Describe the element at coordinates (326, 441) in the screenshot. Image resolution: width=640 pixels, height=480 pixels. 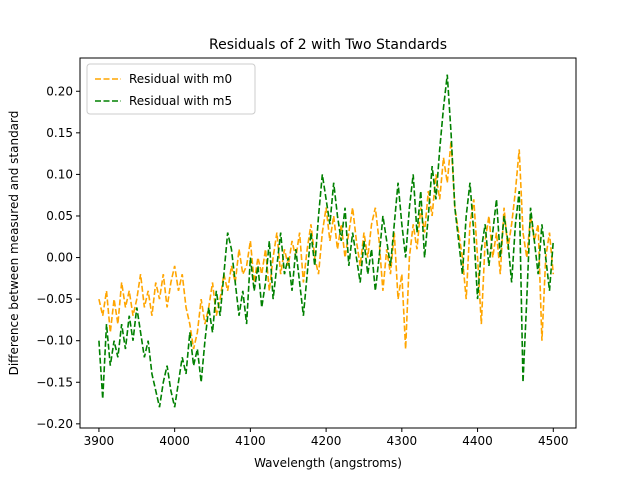
I see `x-tick-label: 4200` at that location.